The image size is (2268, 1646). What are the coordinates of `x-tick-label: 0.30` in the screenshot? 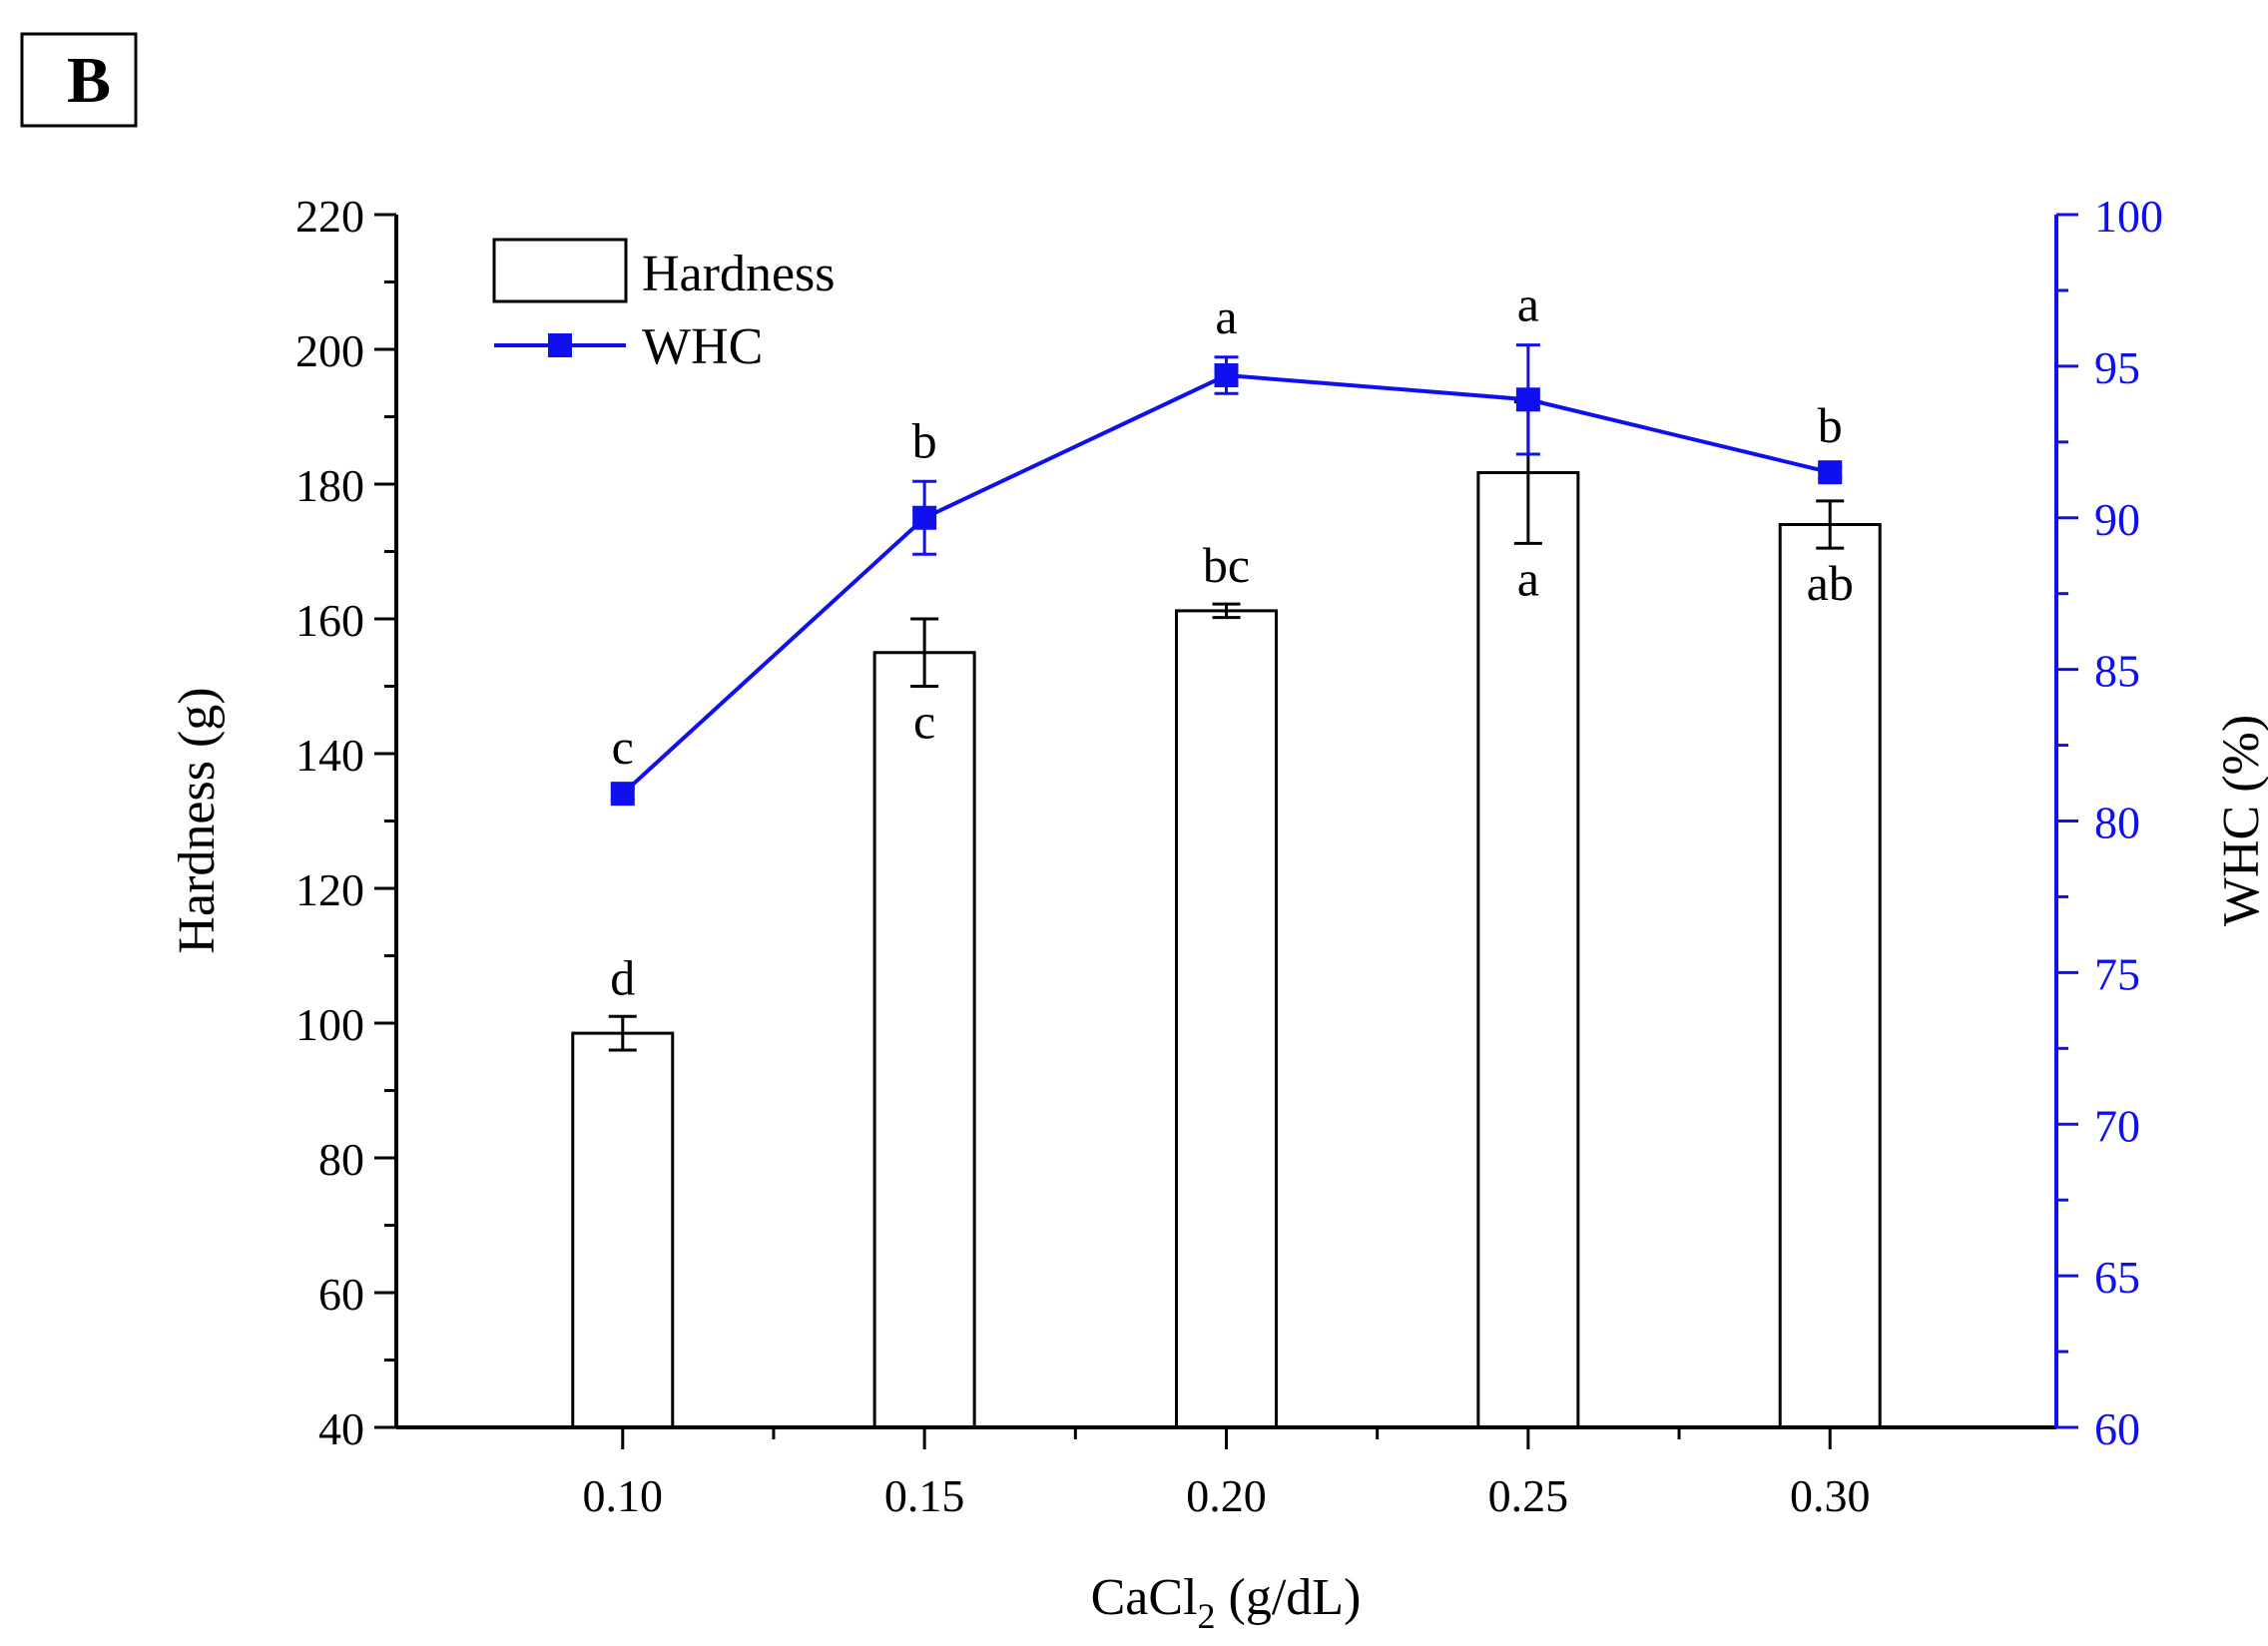 It's located at (1830, 1495).